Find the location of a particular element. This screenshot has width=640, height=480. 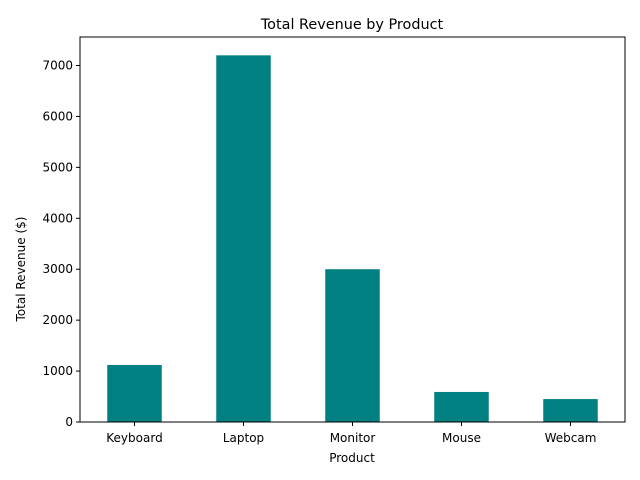

bar-keyboard is located at coordinates (134, 393).